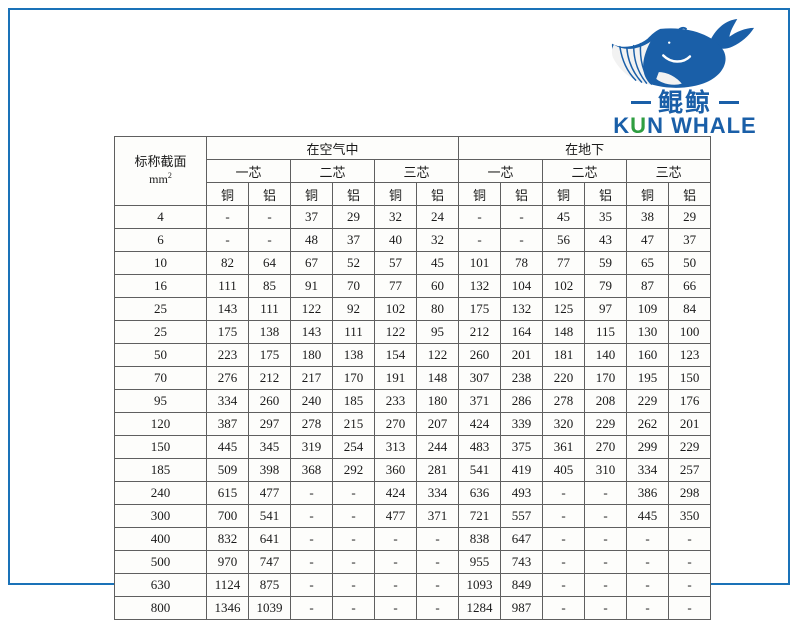 This screenshot has height=620, width=800. What do you see at coordinates (269, 447) in the screenshot?
I see `table-cell: 345` at bounding box center [269, 447].